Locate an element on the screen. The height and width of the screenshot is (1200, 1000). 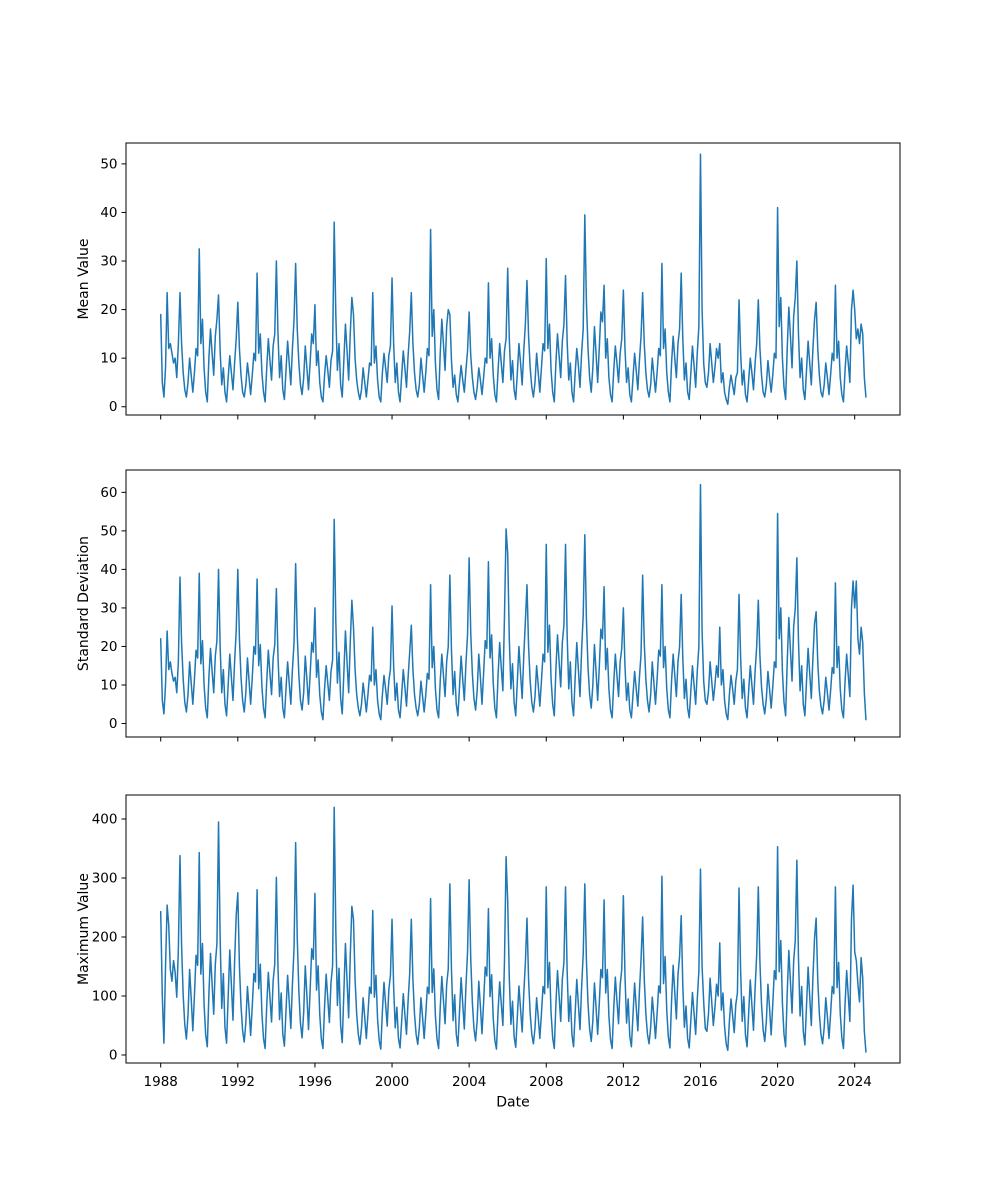
x-tick-label: 1988 is located at coordinates (161, 1082).